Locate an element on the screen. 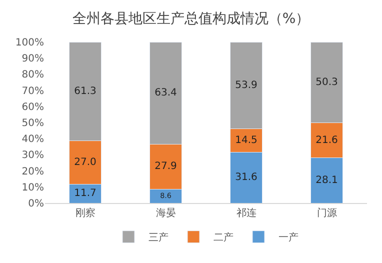 The image size is (382, 263). y-tick-label: 20% is located at coordinates (33, 172).